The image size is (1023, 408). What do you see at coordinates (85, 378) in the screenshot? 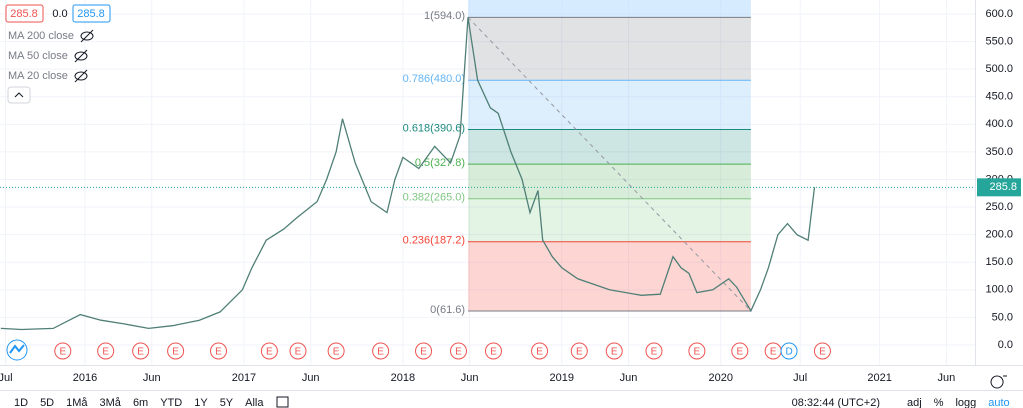
I see `x-tick-label: 2016` at bounding box center [85, 378].